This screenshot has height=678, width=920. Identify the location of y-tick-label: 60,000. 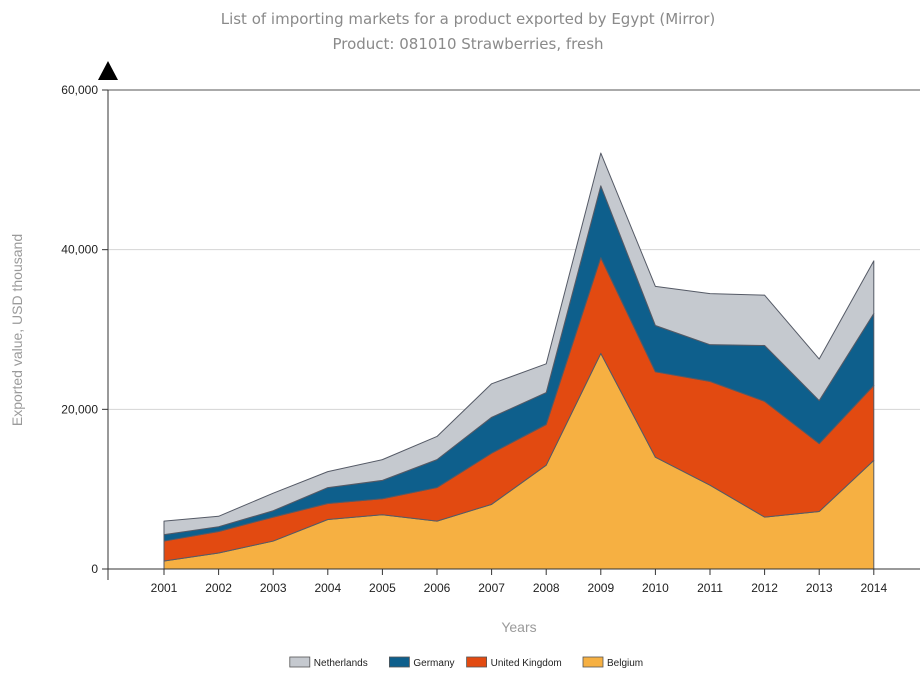
(79, 90).